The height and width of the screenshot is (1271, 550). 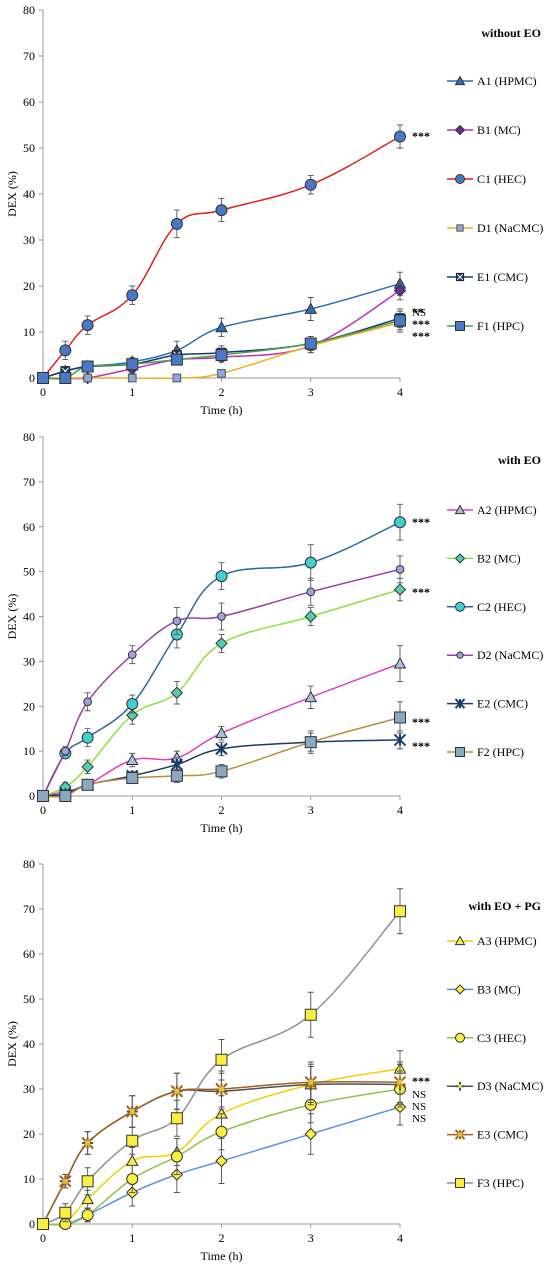 I want to click on y-axis-label: DEX (%), so click(x=12, y=1044).